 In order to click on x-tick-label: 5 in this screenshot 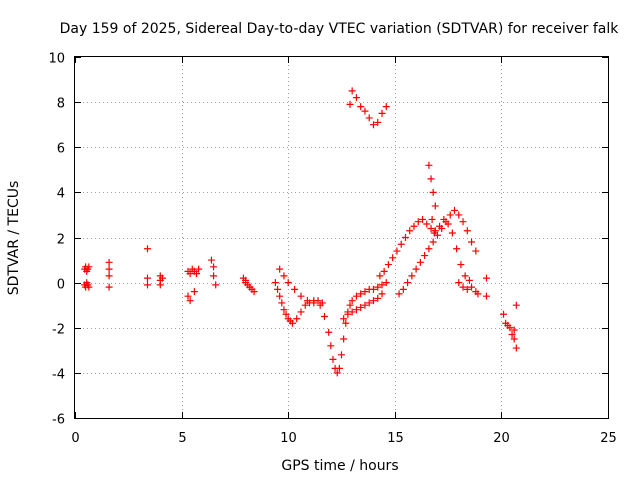, I will do `click(182, 438)`.